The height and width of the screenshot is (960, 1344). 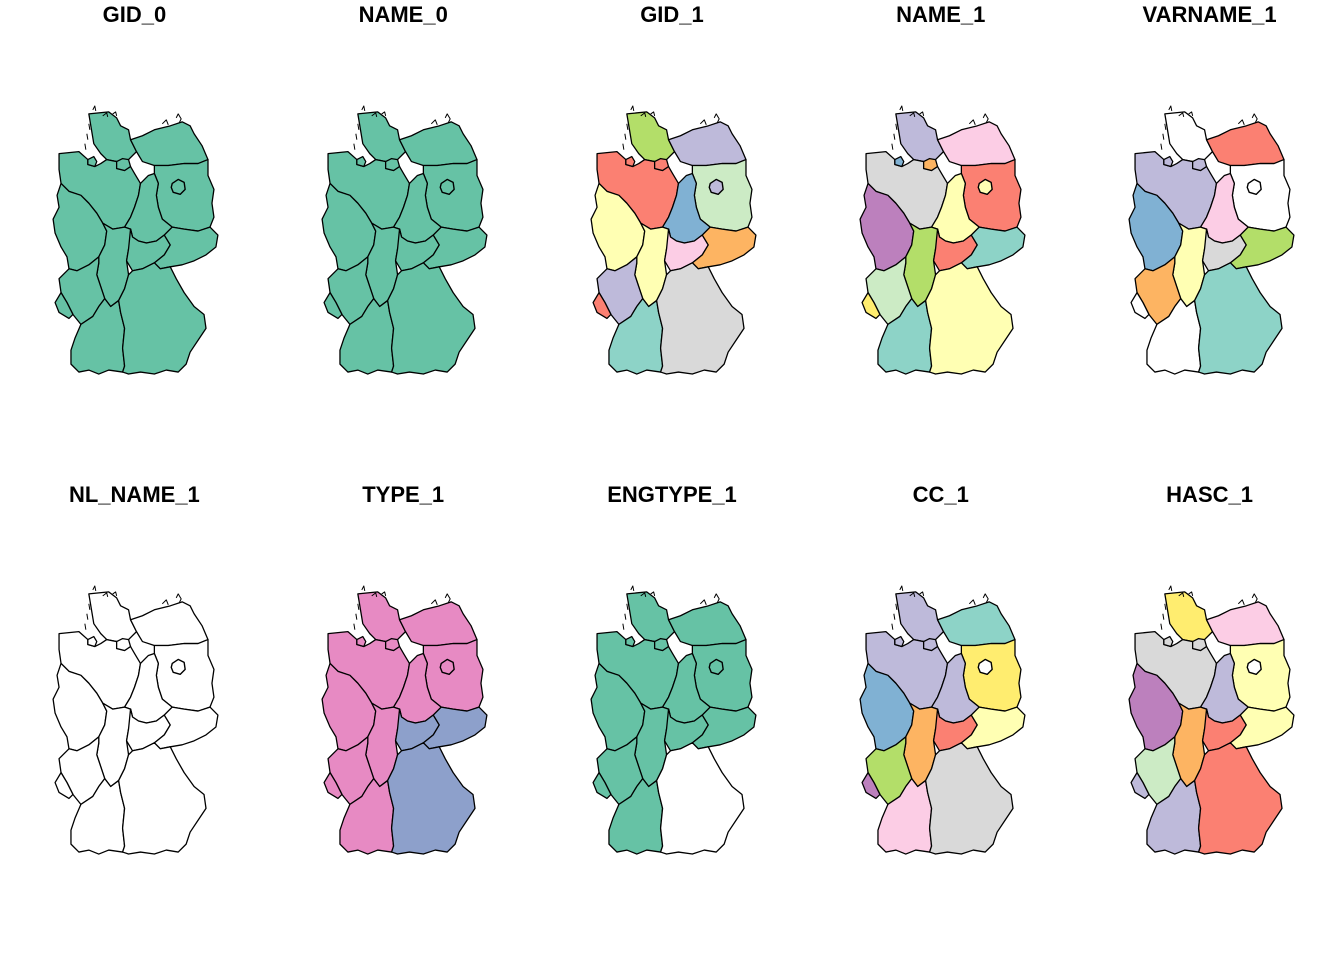 What do you see at coordinates (940, 494) in the screenshot?
I see `panel-title-cc-1: CC_1` at bounding box center [940, 494].